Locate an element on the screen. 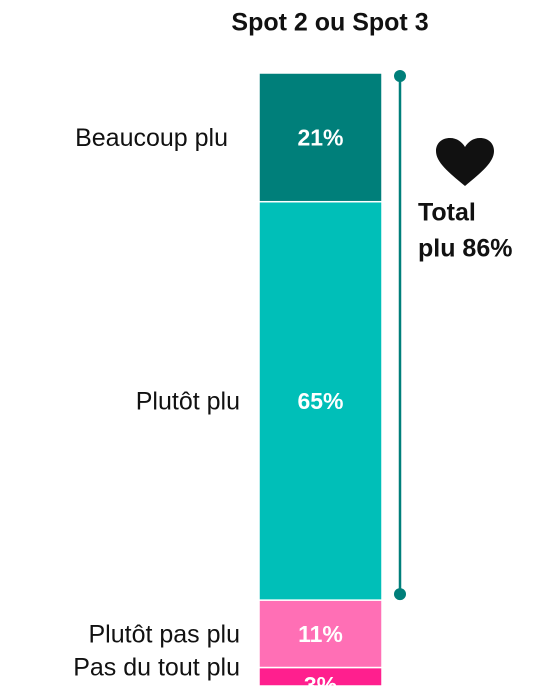  category-label: Plutôt plu is located at coordinates (188, 402).